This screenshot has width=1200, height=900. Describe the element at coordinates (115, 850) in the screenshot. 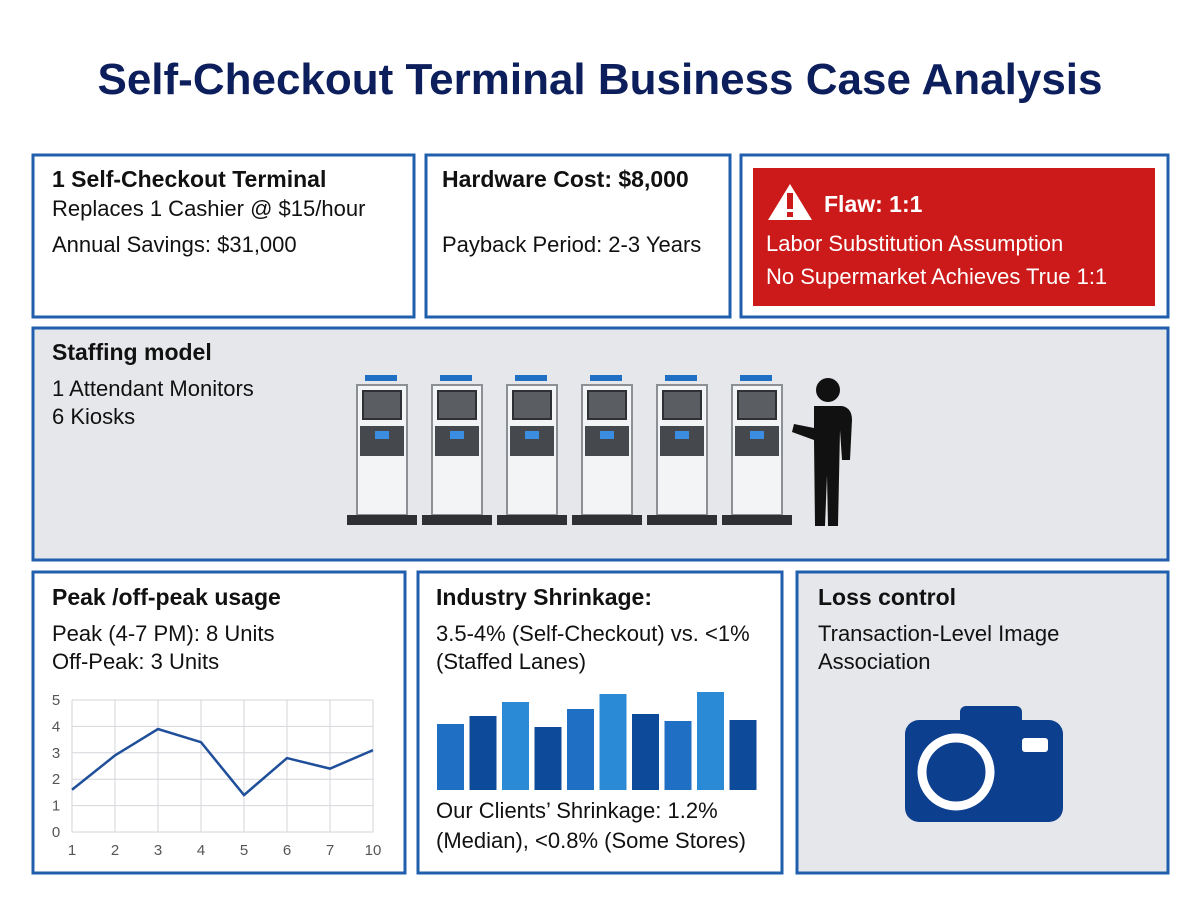

I see `x-tick-label: 2` at that location.